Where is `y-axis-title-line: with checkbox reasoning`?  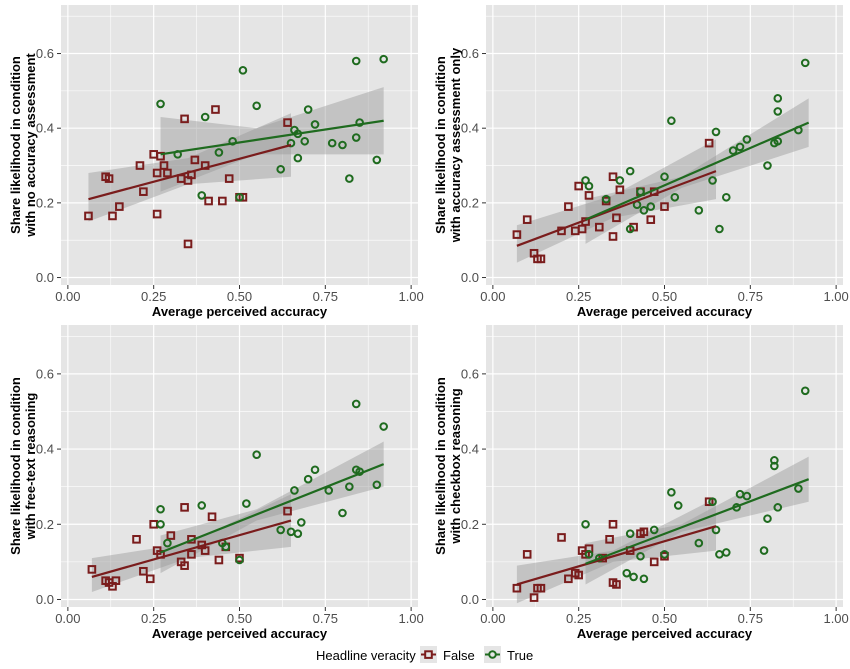 y-axis-title-line: with checkbox reasoning is located at coordinates (455, 466).